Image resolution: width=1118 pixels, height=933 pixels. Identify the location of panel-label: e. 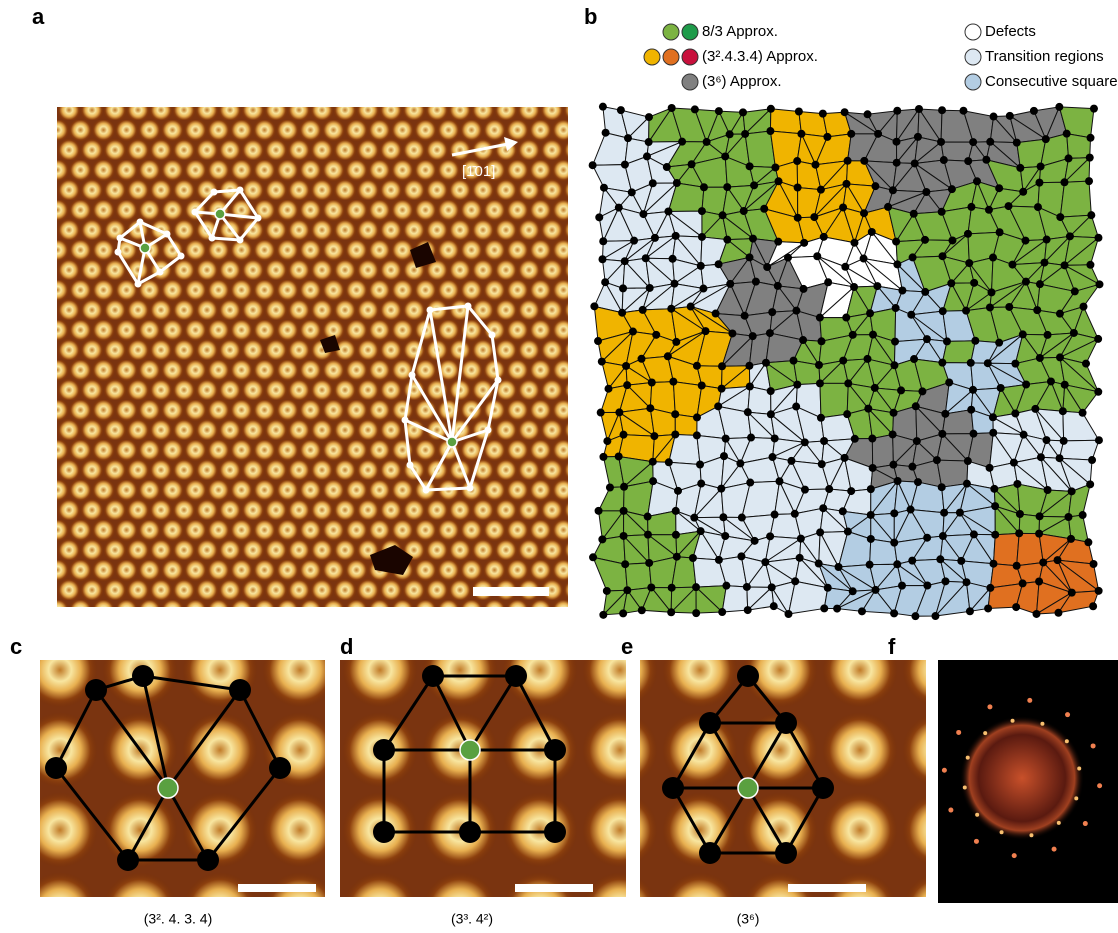
(627, 646).